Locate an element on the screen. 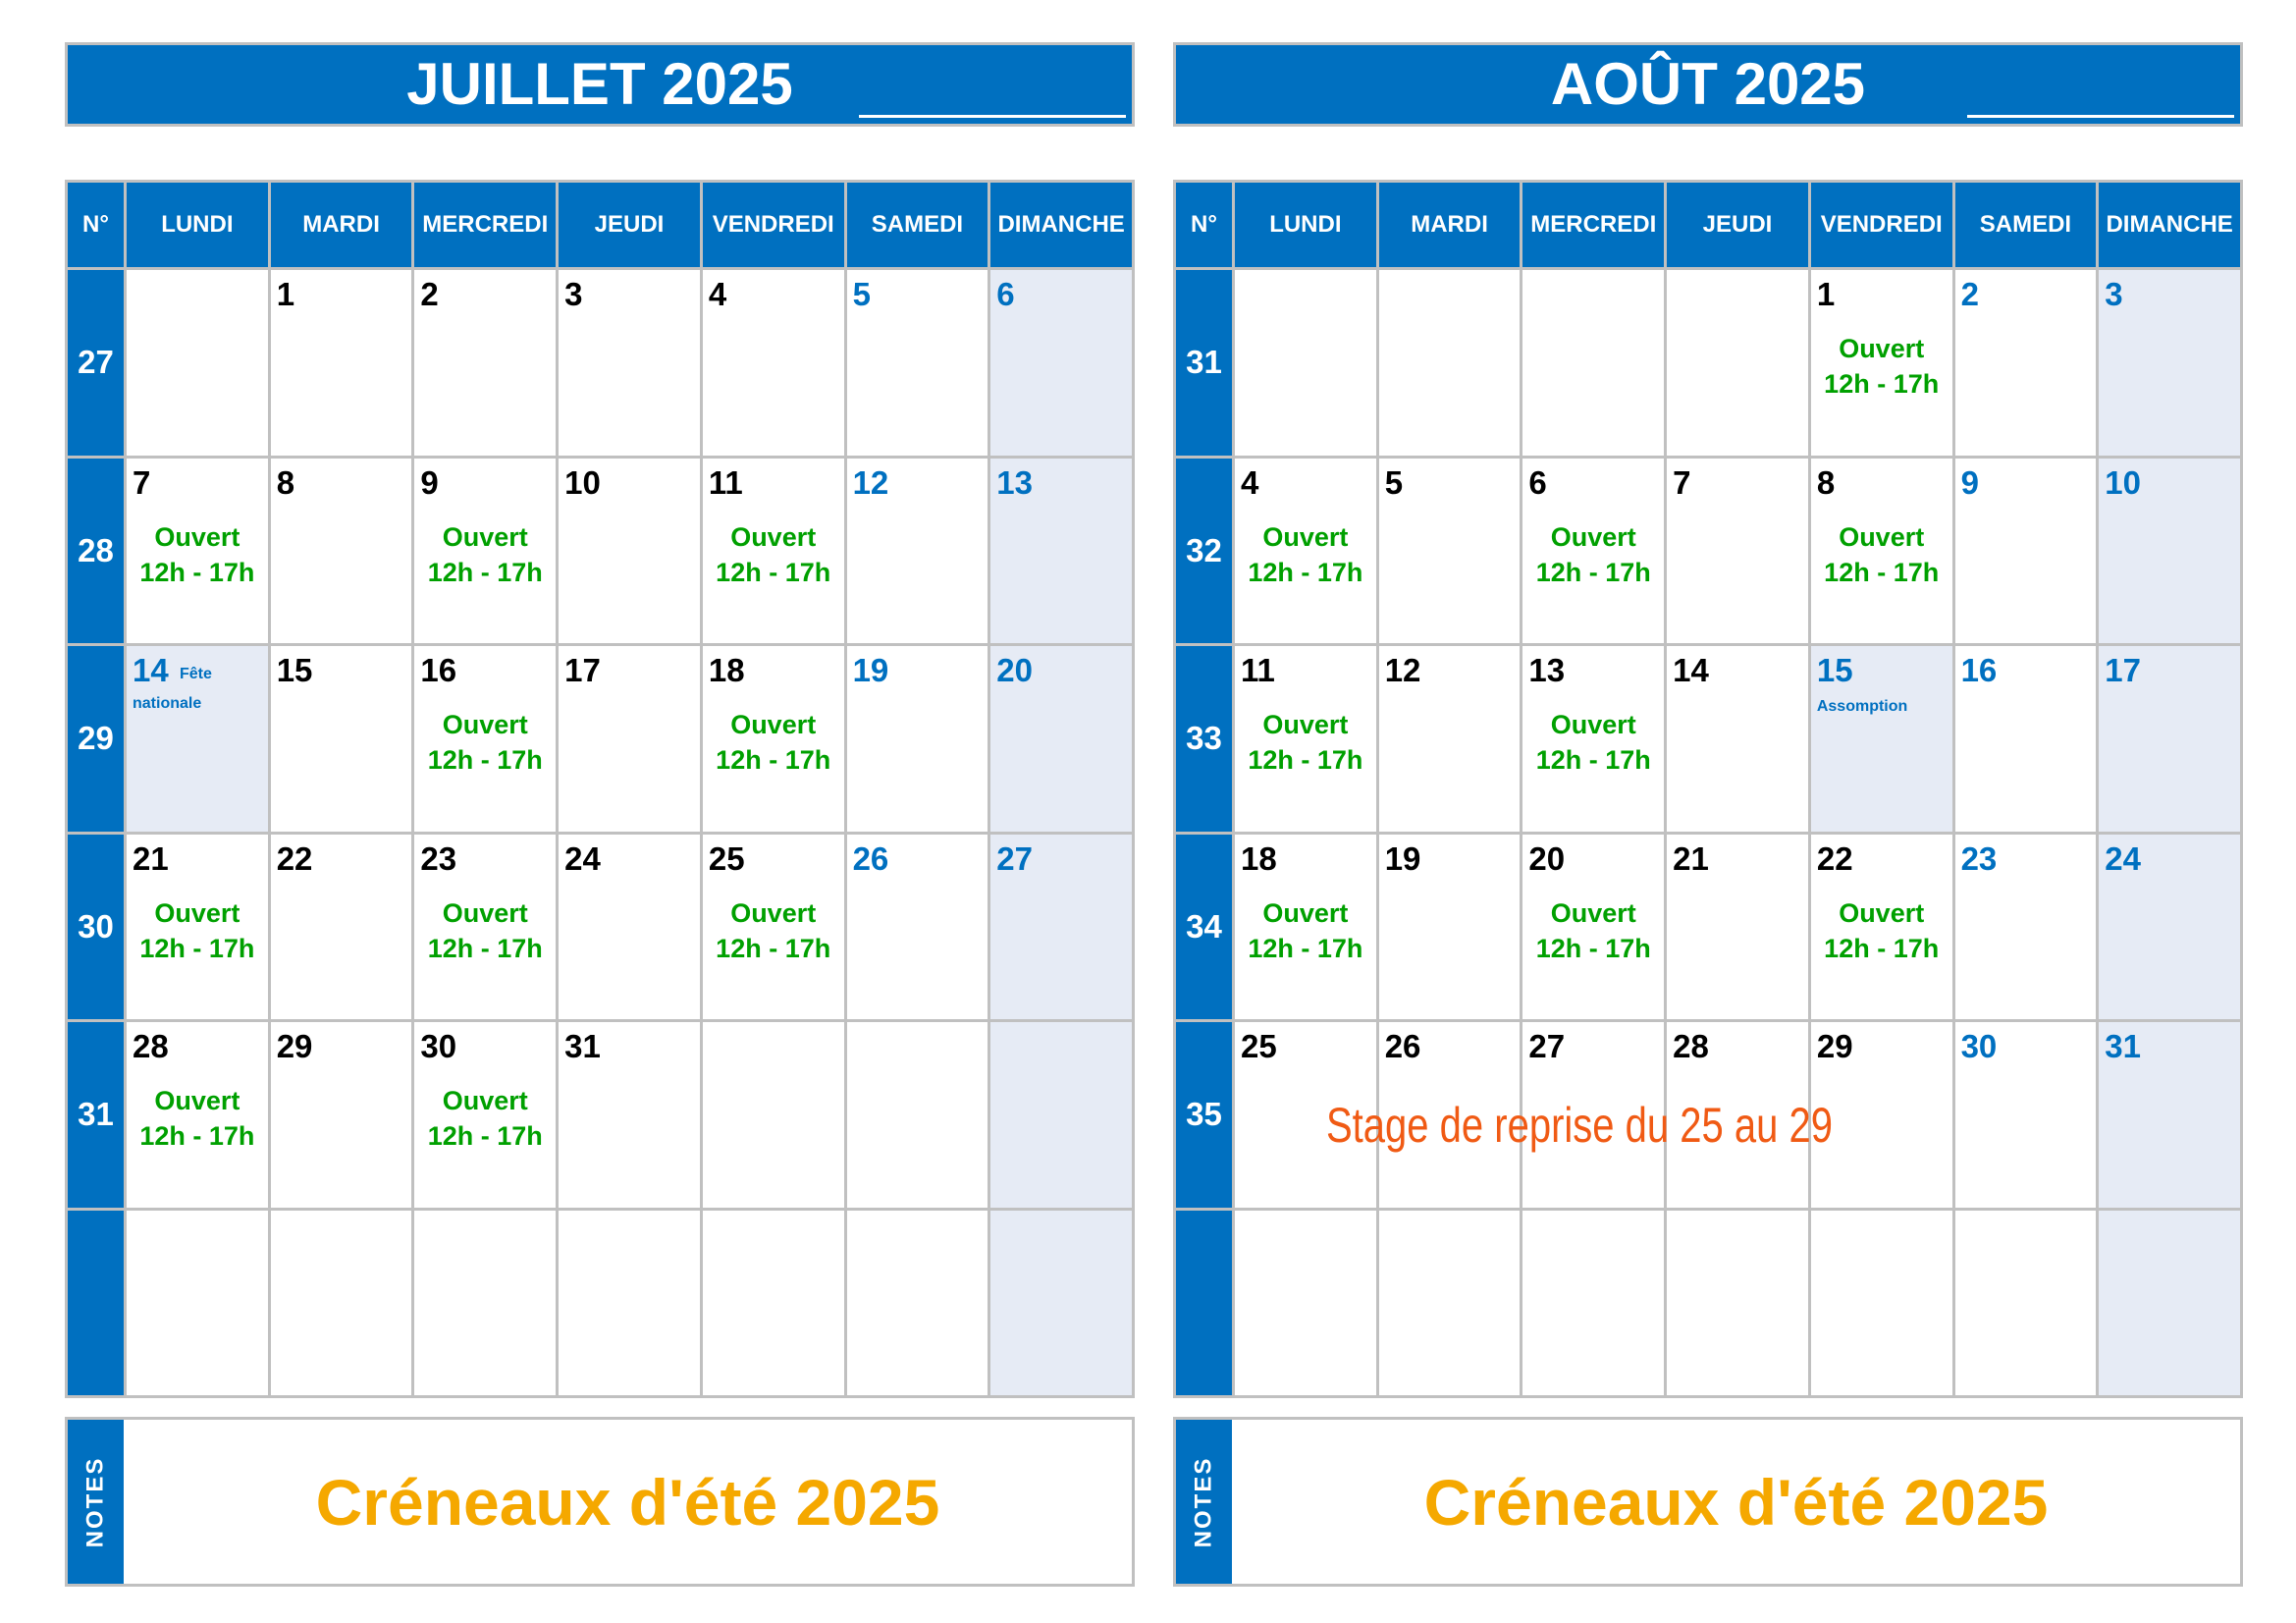 This screenshot has height=1623, width=2296. day-cell: 16 Ouvert 12h - 17h is located at coordinates (486, 739).